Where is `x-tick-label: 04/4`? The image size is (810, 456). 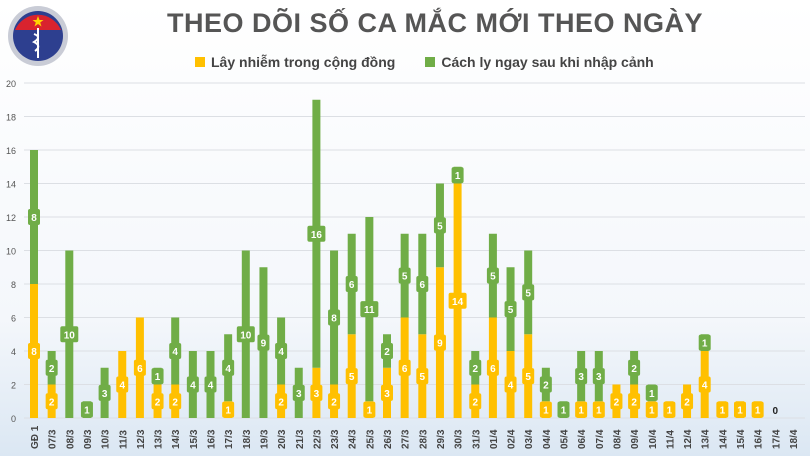
x-tick-label: 04/4 is located at coordinates (547, 439).